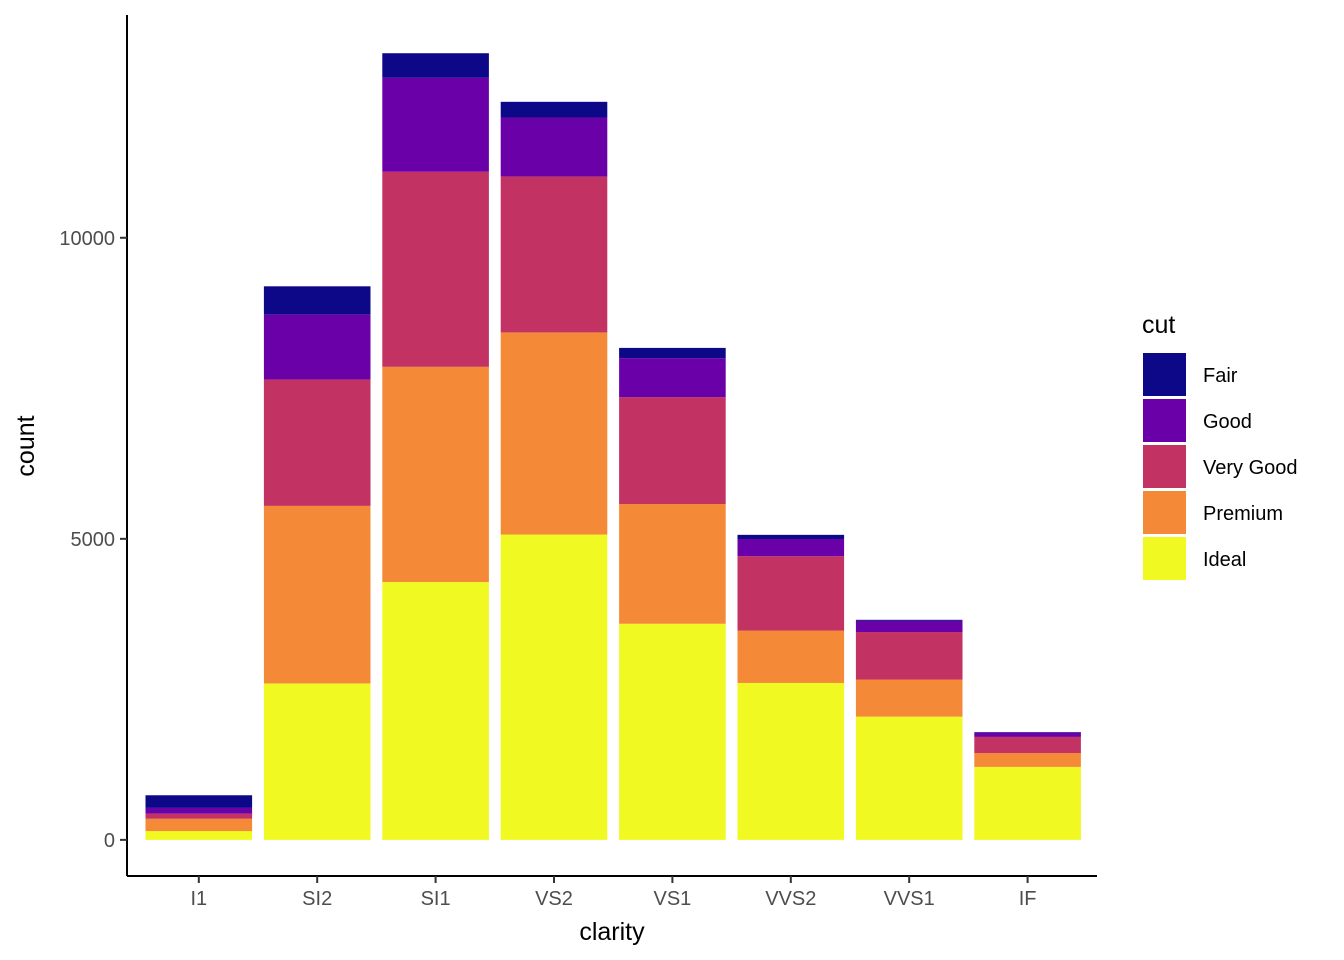  I want to click on bar-vs1-ideal, so click(672, 731).